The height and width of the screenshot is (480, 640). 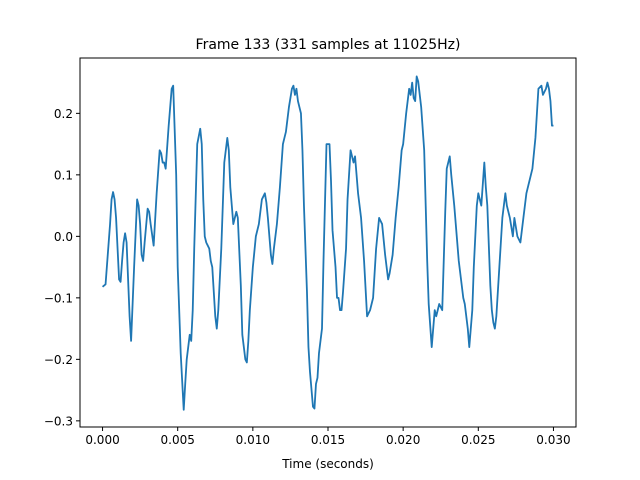 What do you see at coordinates (178, 440) in the screenshot?
I see `x-tick-label: 0.005` at bounding box center [178, 440].